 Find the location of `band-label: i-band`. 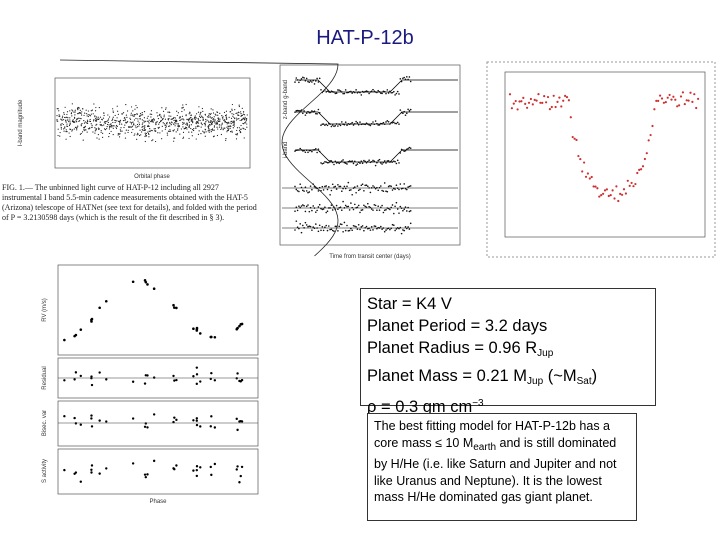

band-label: i-band is located at coordinates (286, 150).